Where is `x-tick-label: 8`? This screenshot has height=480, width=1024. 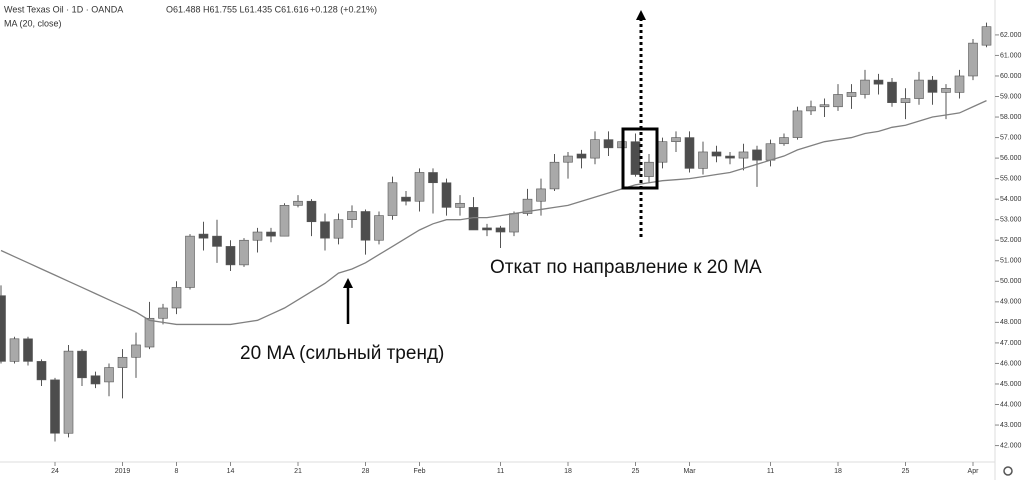
x-tick-label: 8 is located at coordinates (177, 471).